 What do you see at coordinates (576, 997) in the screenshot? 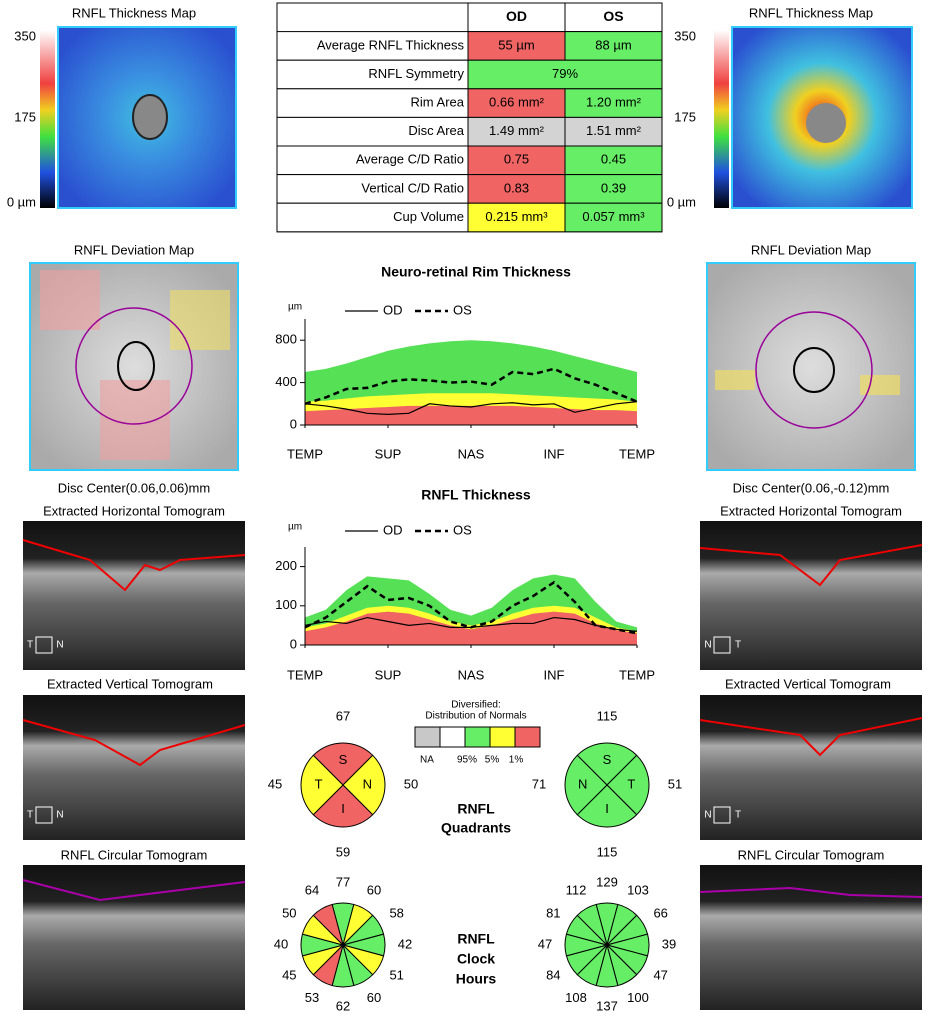
I see `clock-value: 108` at bounding box center [576, 997].